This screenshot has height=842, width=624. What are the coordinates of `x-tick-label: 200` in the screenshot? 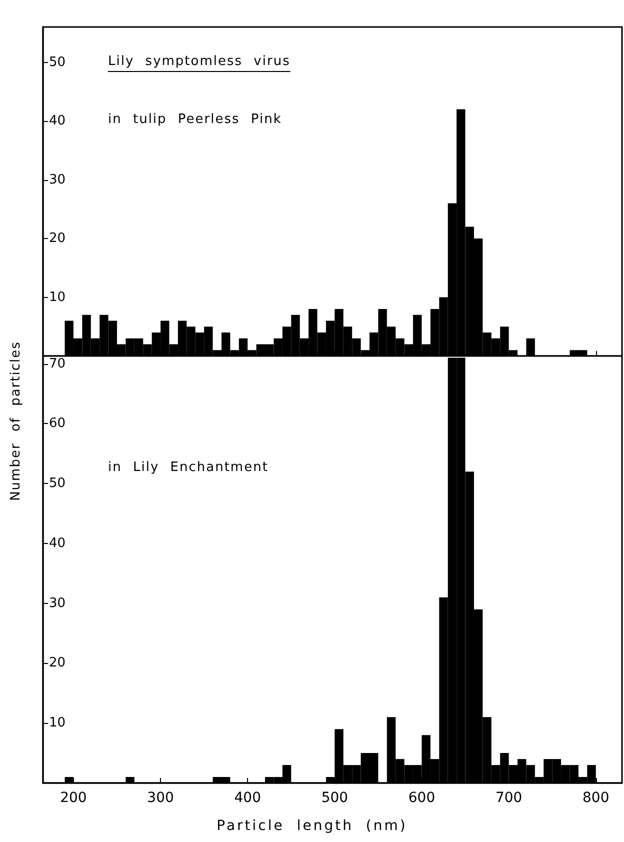 It's located at (73, 798).